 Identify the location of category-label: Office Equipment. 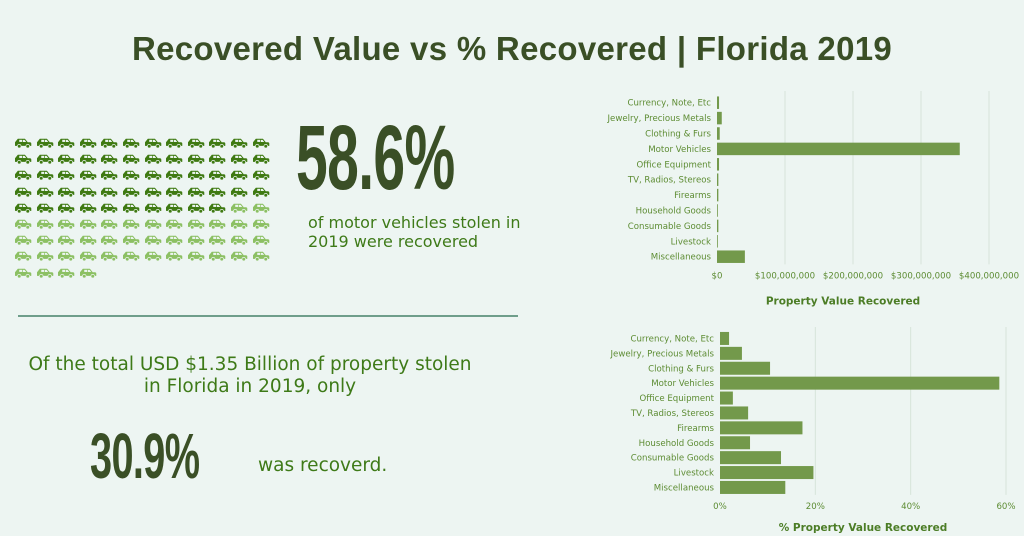
(674, 165).